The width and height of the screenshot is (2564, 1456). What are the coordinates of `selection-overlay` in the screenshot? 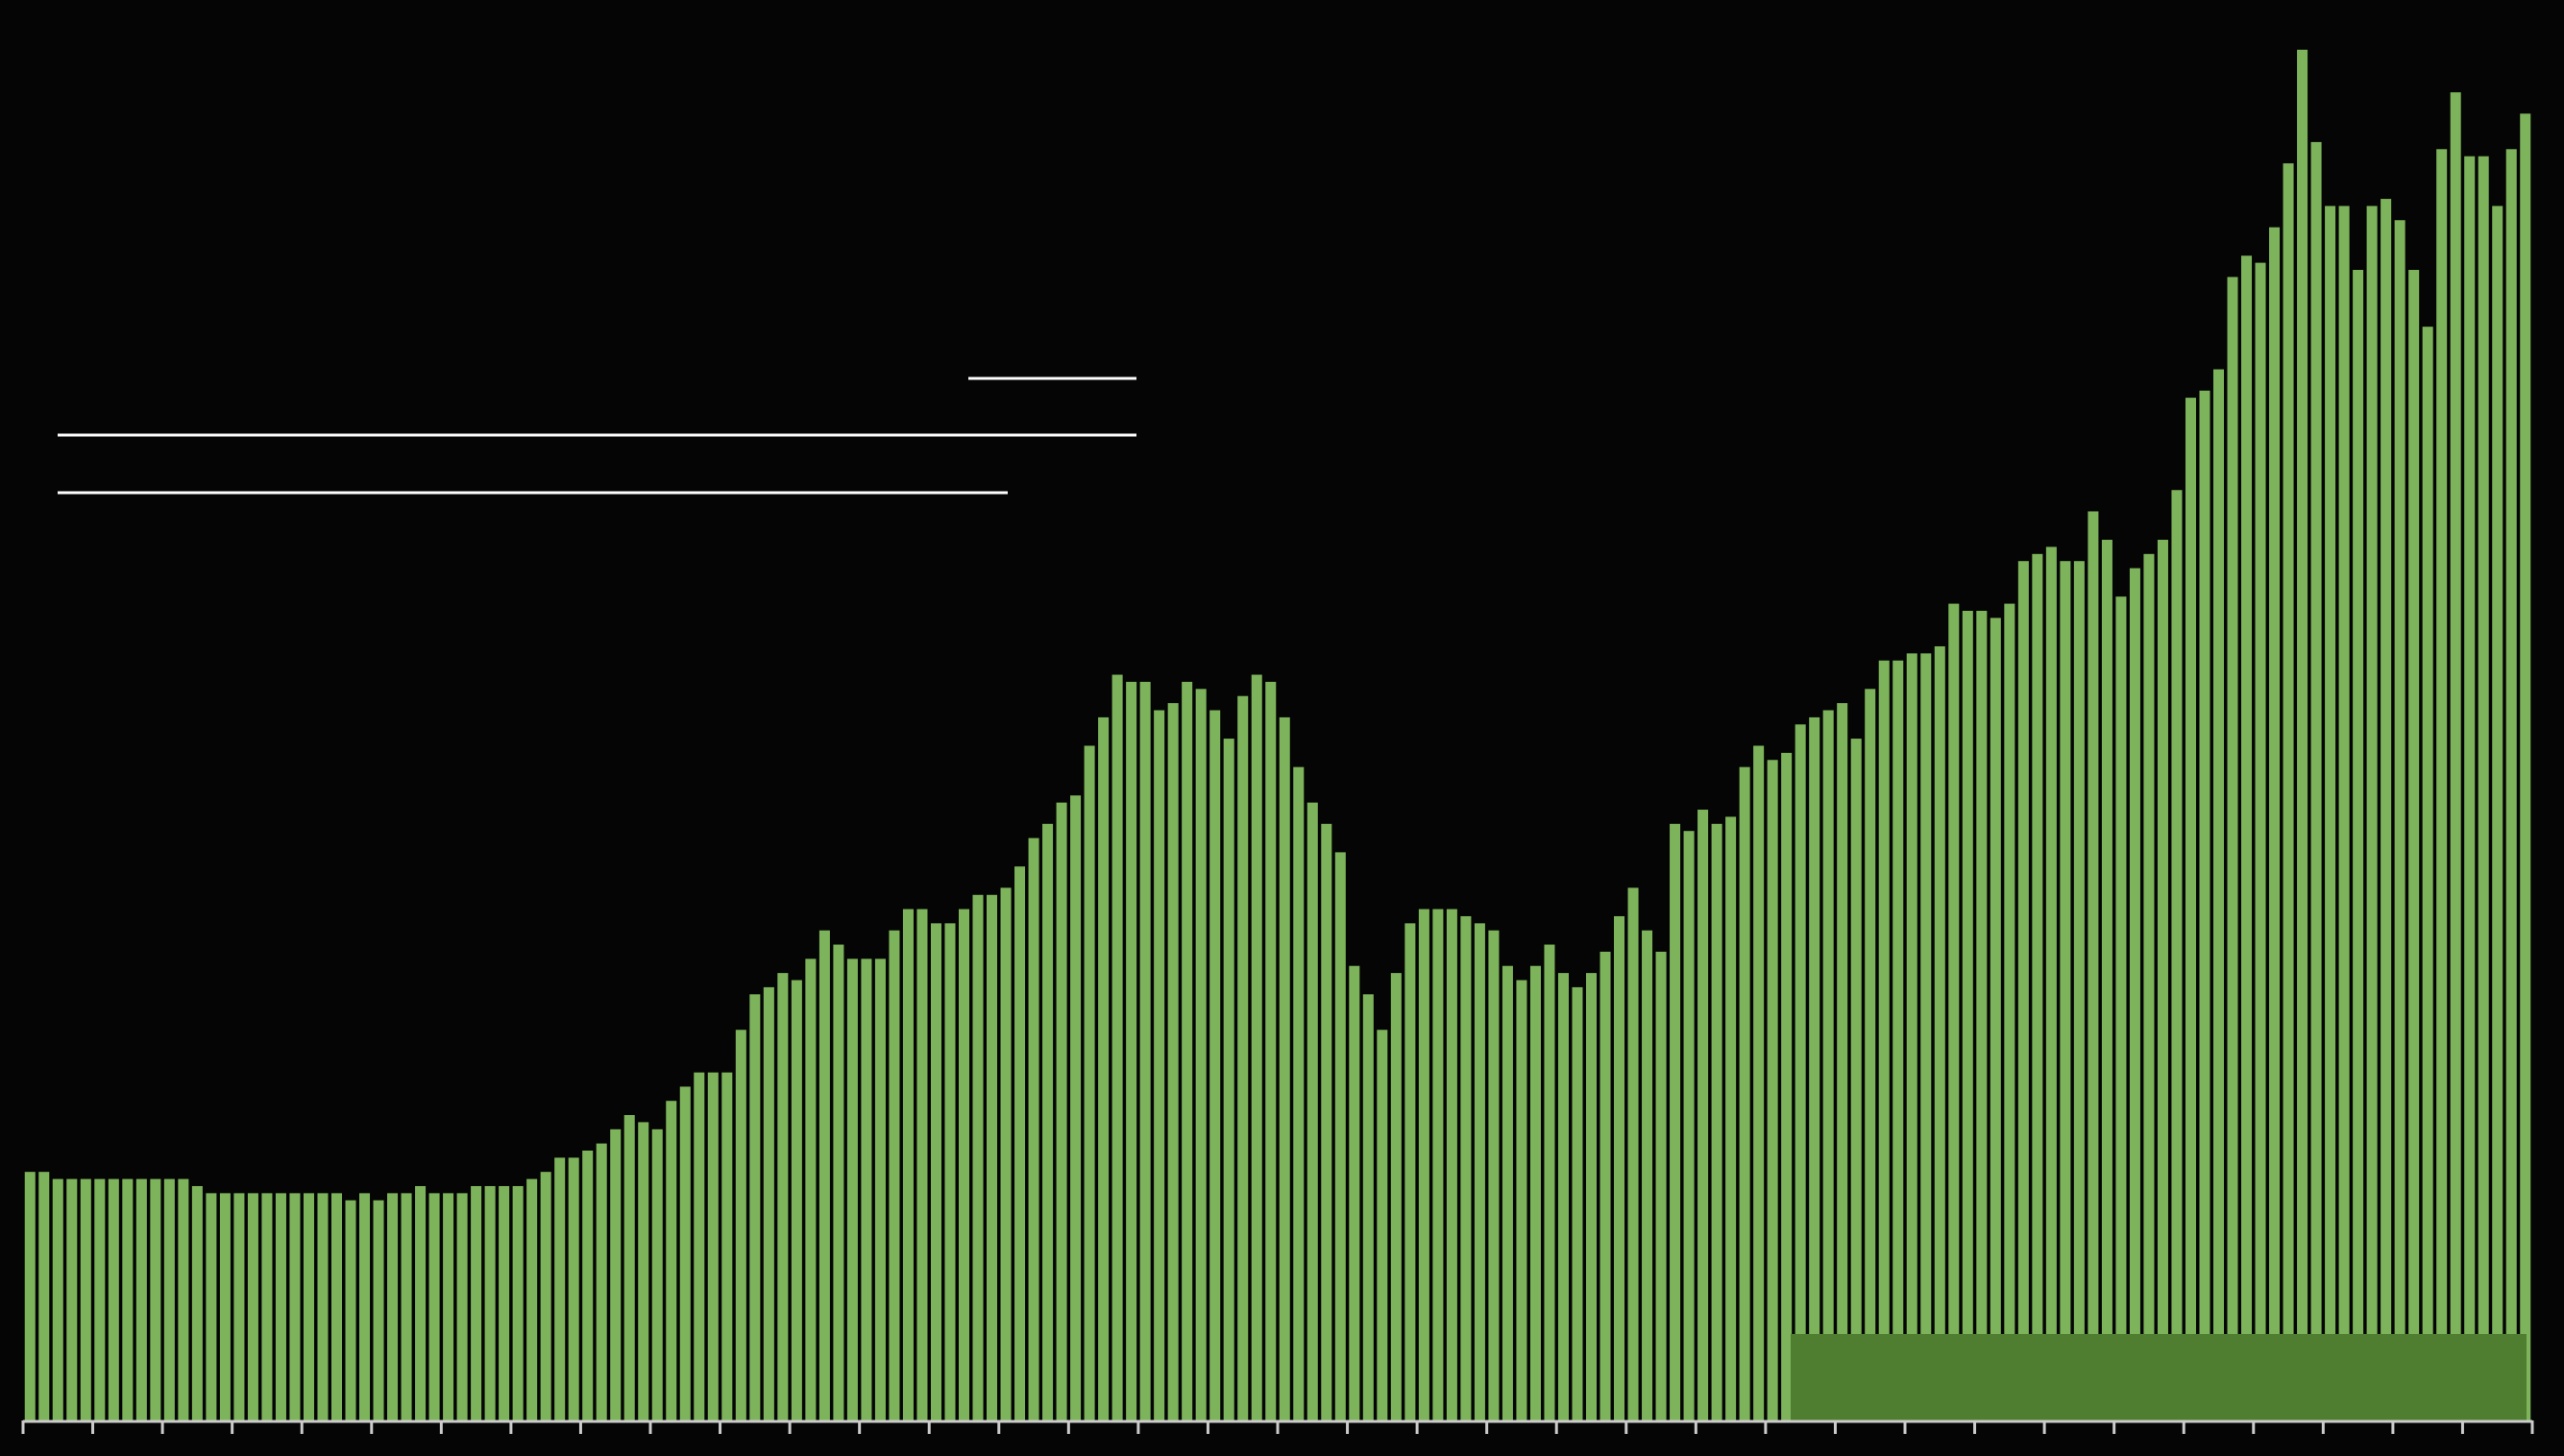 It's located at (2159, 1377).